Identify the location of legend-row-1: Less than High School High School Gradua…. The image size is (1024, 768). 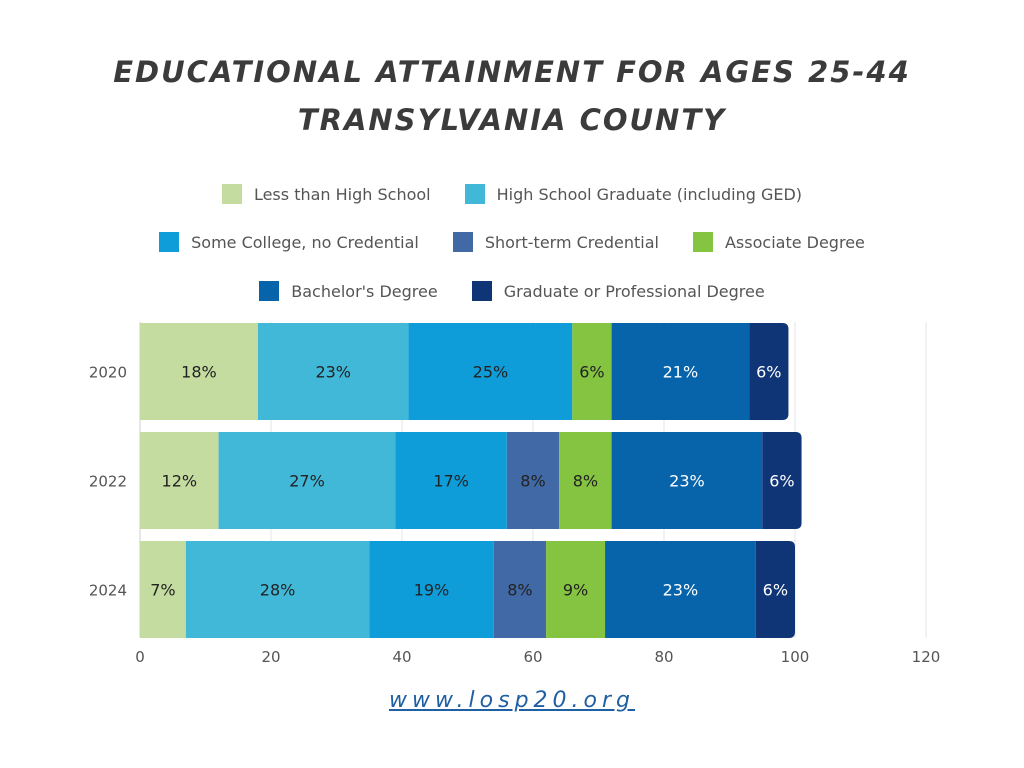
(512, 194).